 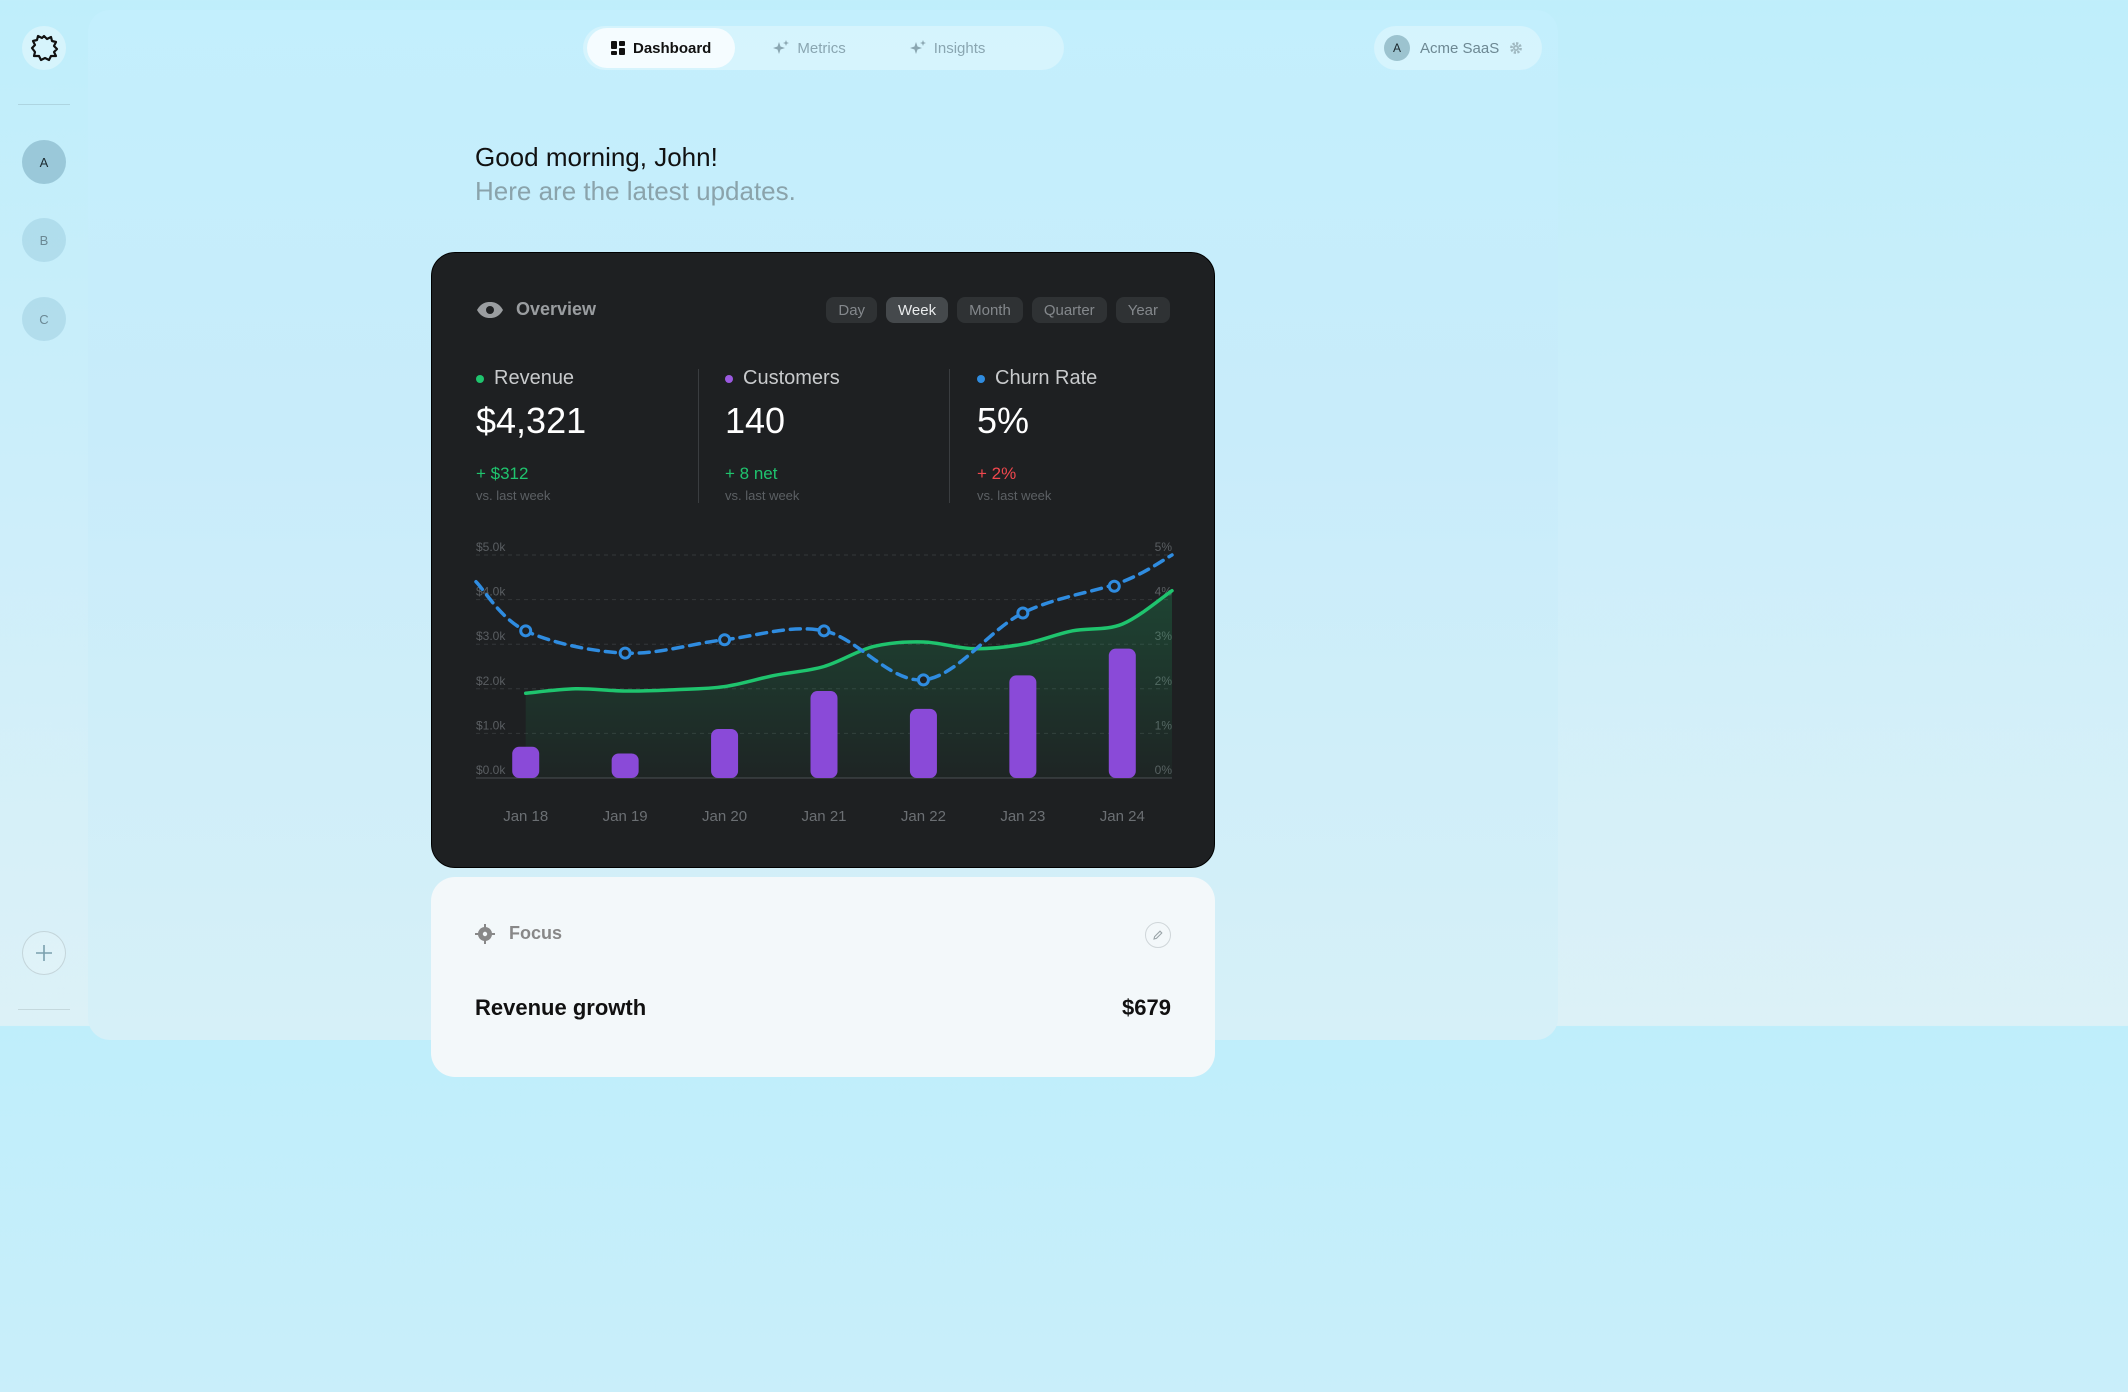 I want to click on greeting-title: Good morning, John!, so click(x=596, y=157).